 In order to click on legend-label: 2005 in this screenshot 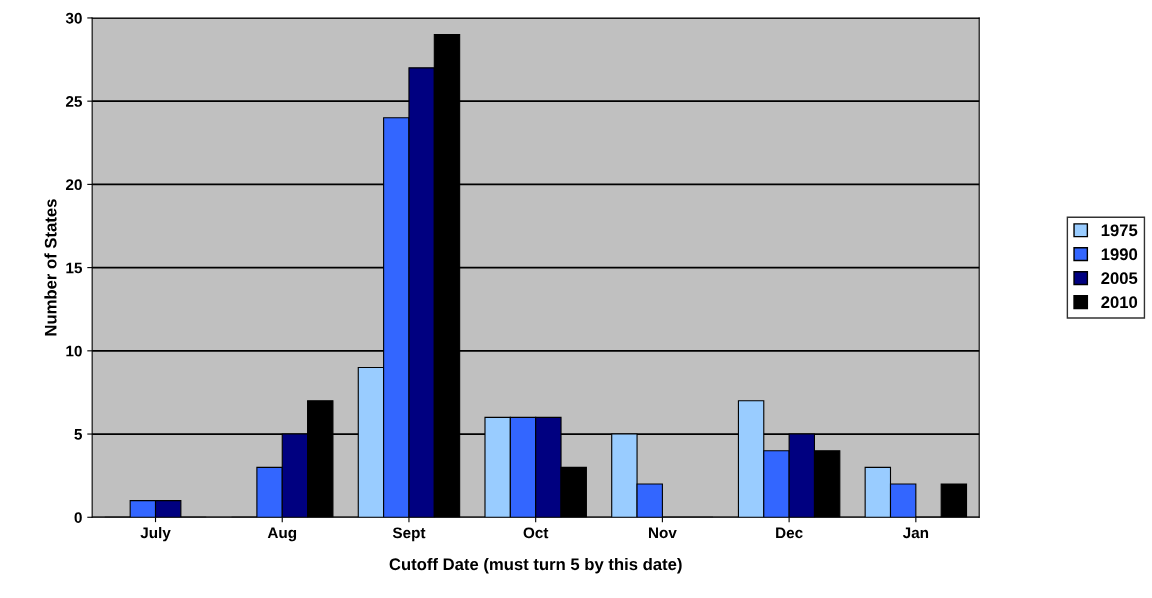, I will do `click(1119, 278)`.